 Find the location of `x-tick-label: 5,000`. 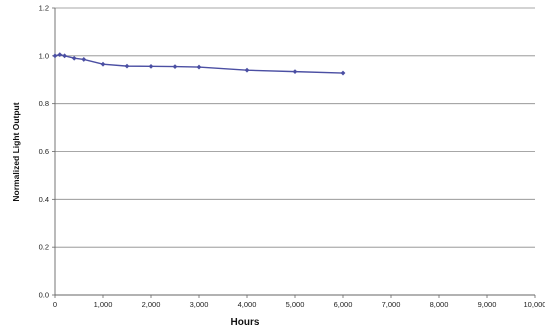

x-tick-label: 5,000 is located at coordinates (295, 304).